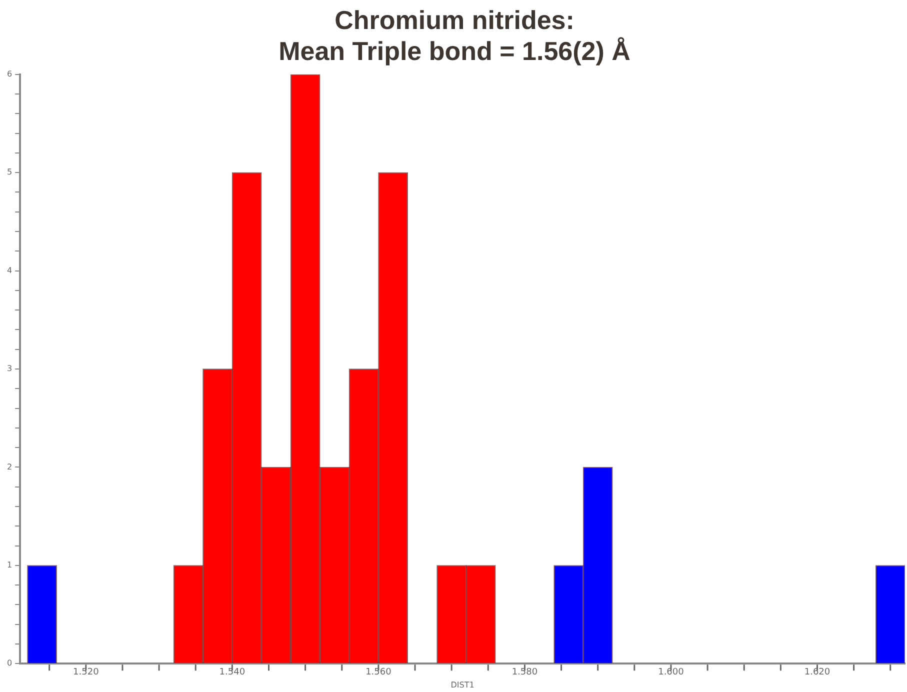 The height and width of the screenshot is (692, 907). What do you see at coordinates (86, 672) in the screenshot?
I see `x-tick-label: 1.520` at bounding box center [86, 672].